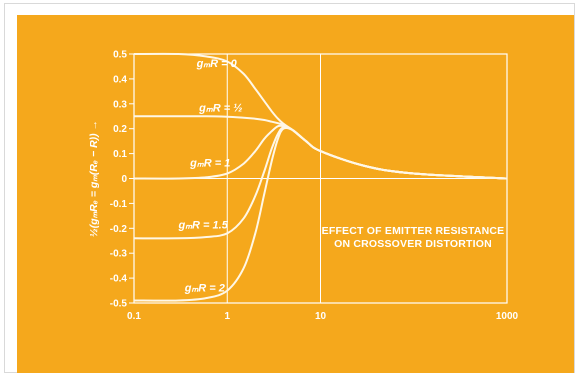  What do you see at coordinates (220, 108) in the screenshot?
I see `series-label-2: gₘR = ½` at bounding box center [220, 108].